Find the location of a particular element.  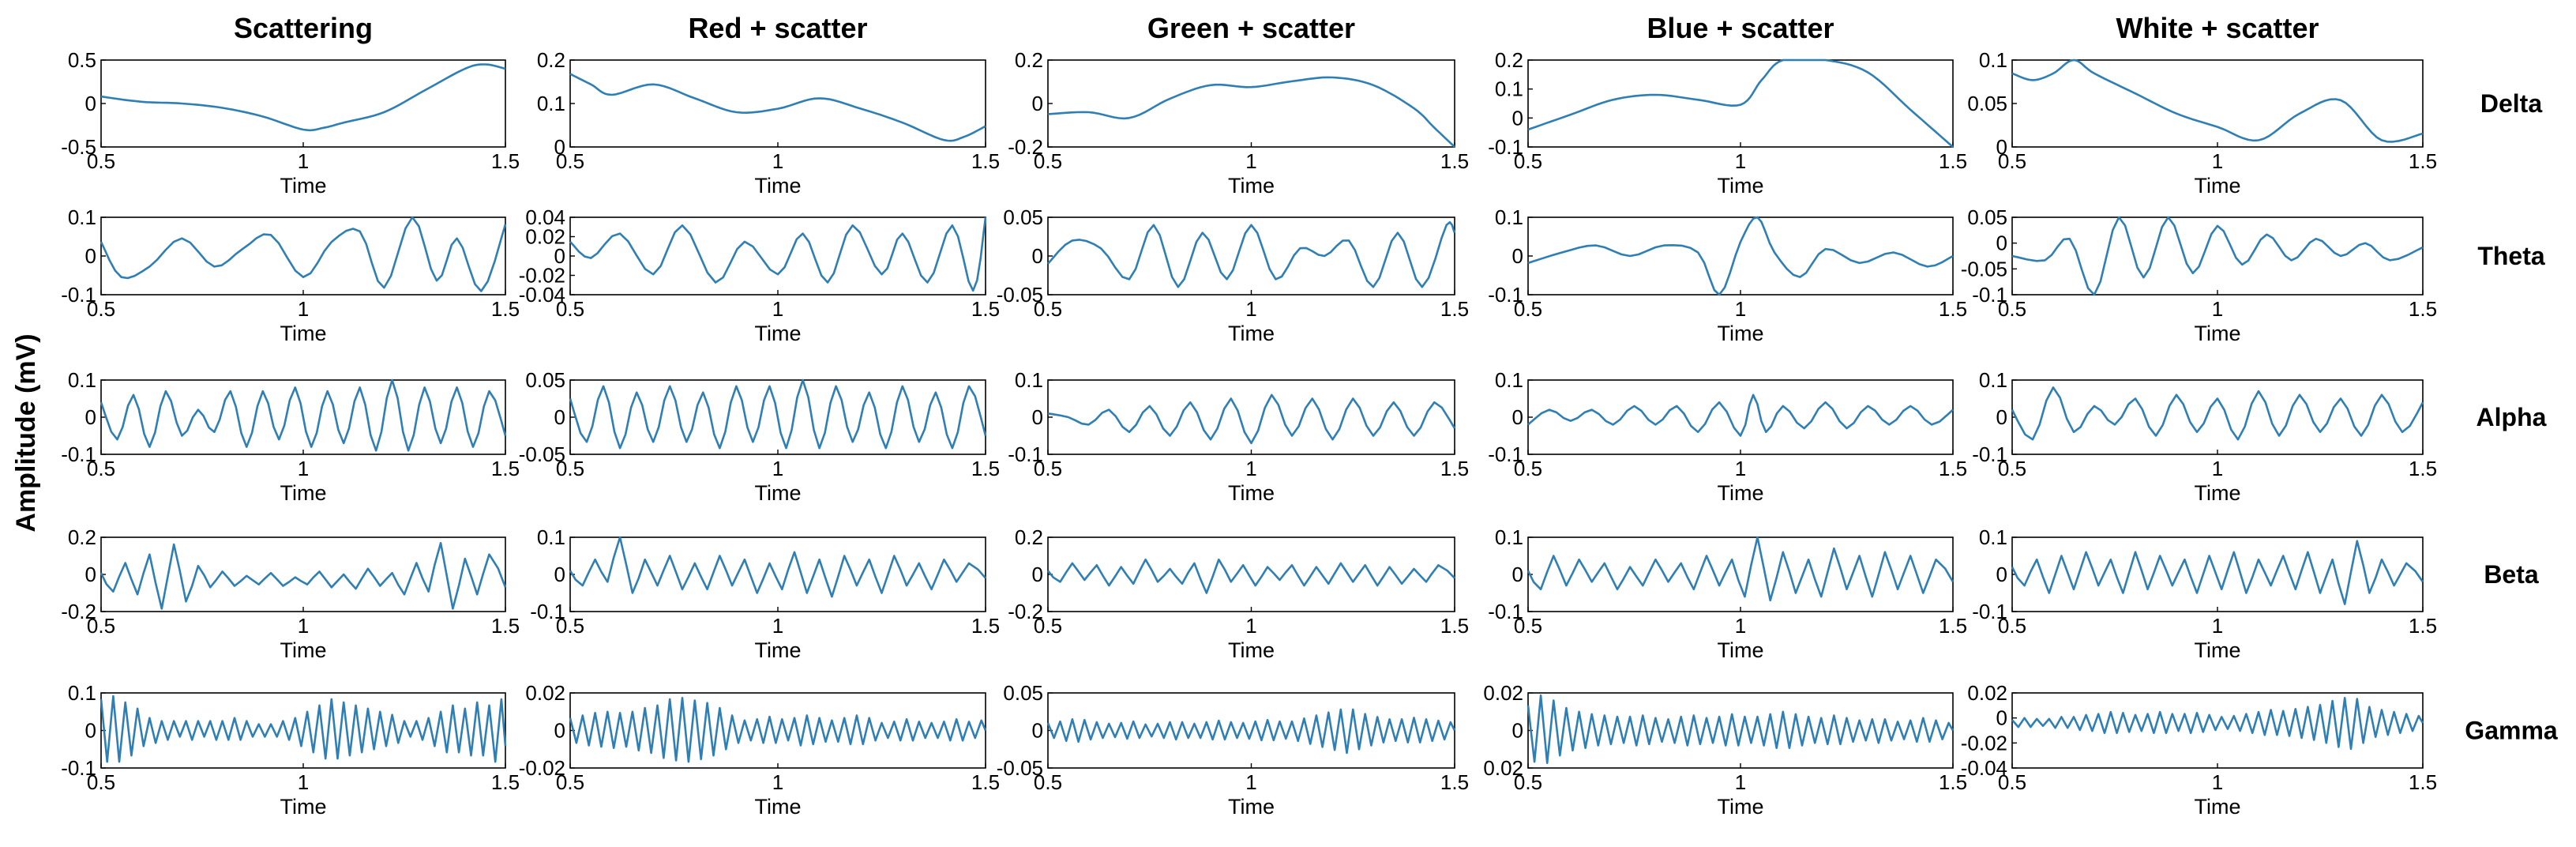

panel-red-delta: 0.5 1 1.5 0 0.1 0.2 Time is located at coordinates (768, 123).